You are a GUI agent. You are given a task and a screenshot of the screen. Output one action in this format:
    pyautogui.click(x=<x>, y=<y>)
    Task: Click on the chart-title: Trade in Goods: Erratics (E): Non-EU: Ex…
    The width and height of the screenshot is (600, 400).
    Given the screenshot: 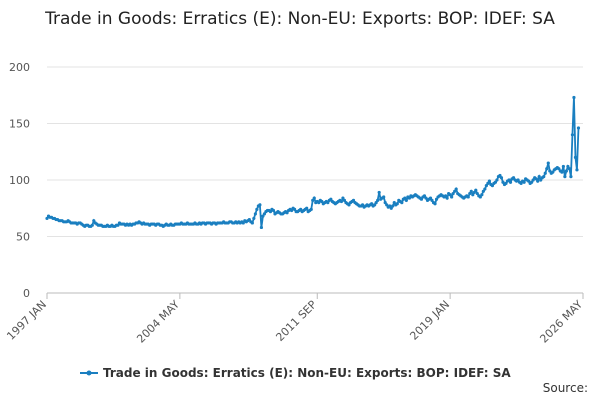 What is the action you would take?
    pyautogui.click(x=300, y=19)
    